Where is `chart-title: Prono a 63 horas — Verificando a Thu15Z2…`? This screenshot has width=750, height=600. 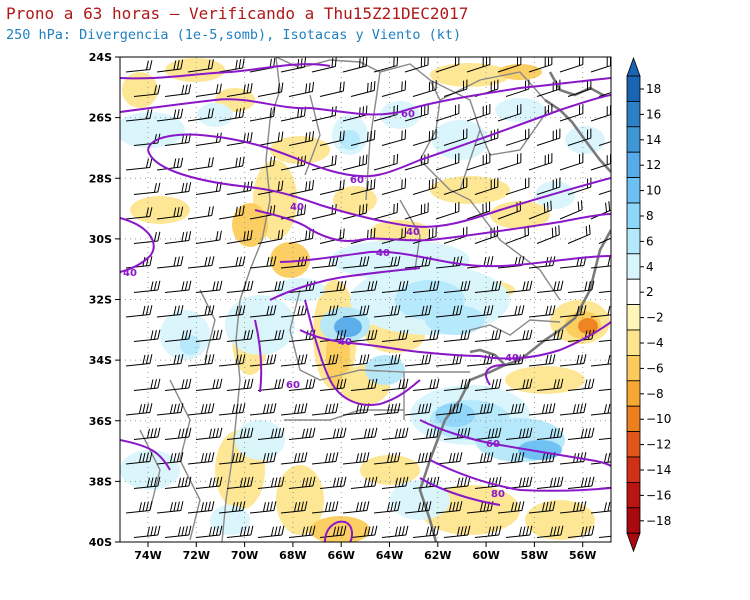 chart-title: Prono a 63 horas — Verificando a Thu15Z2… is located at coordinates (237, 13).